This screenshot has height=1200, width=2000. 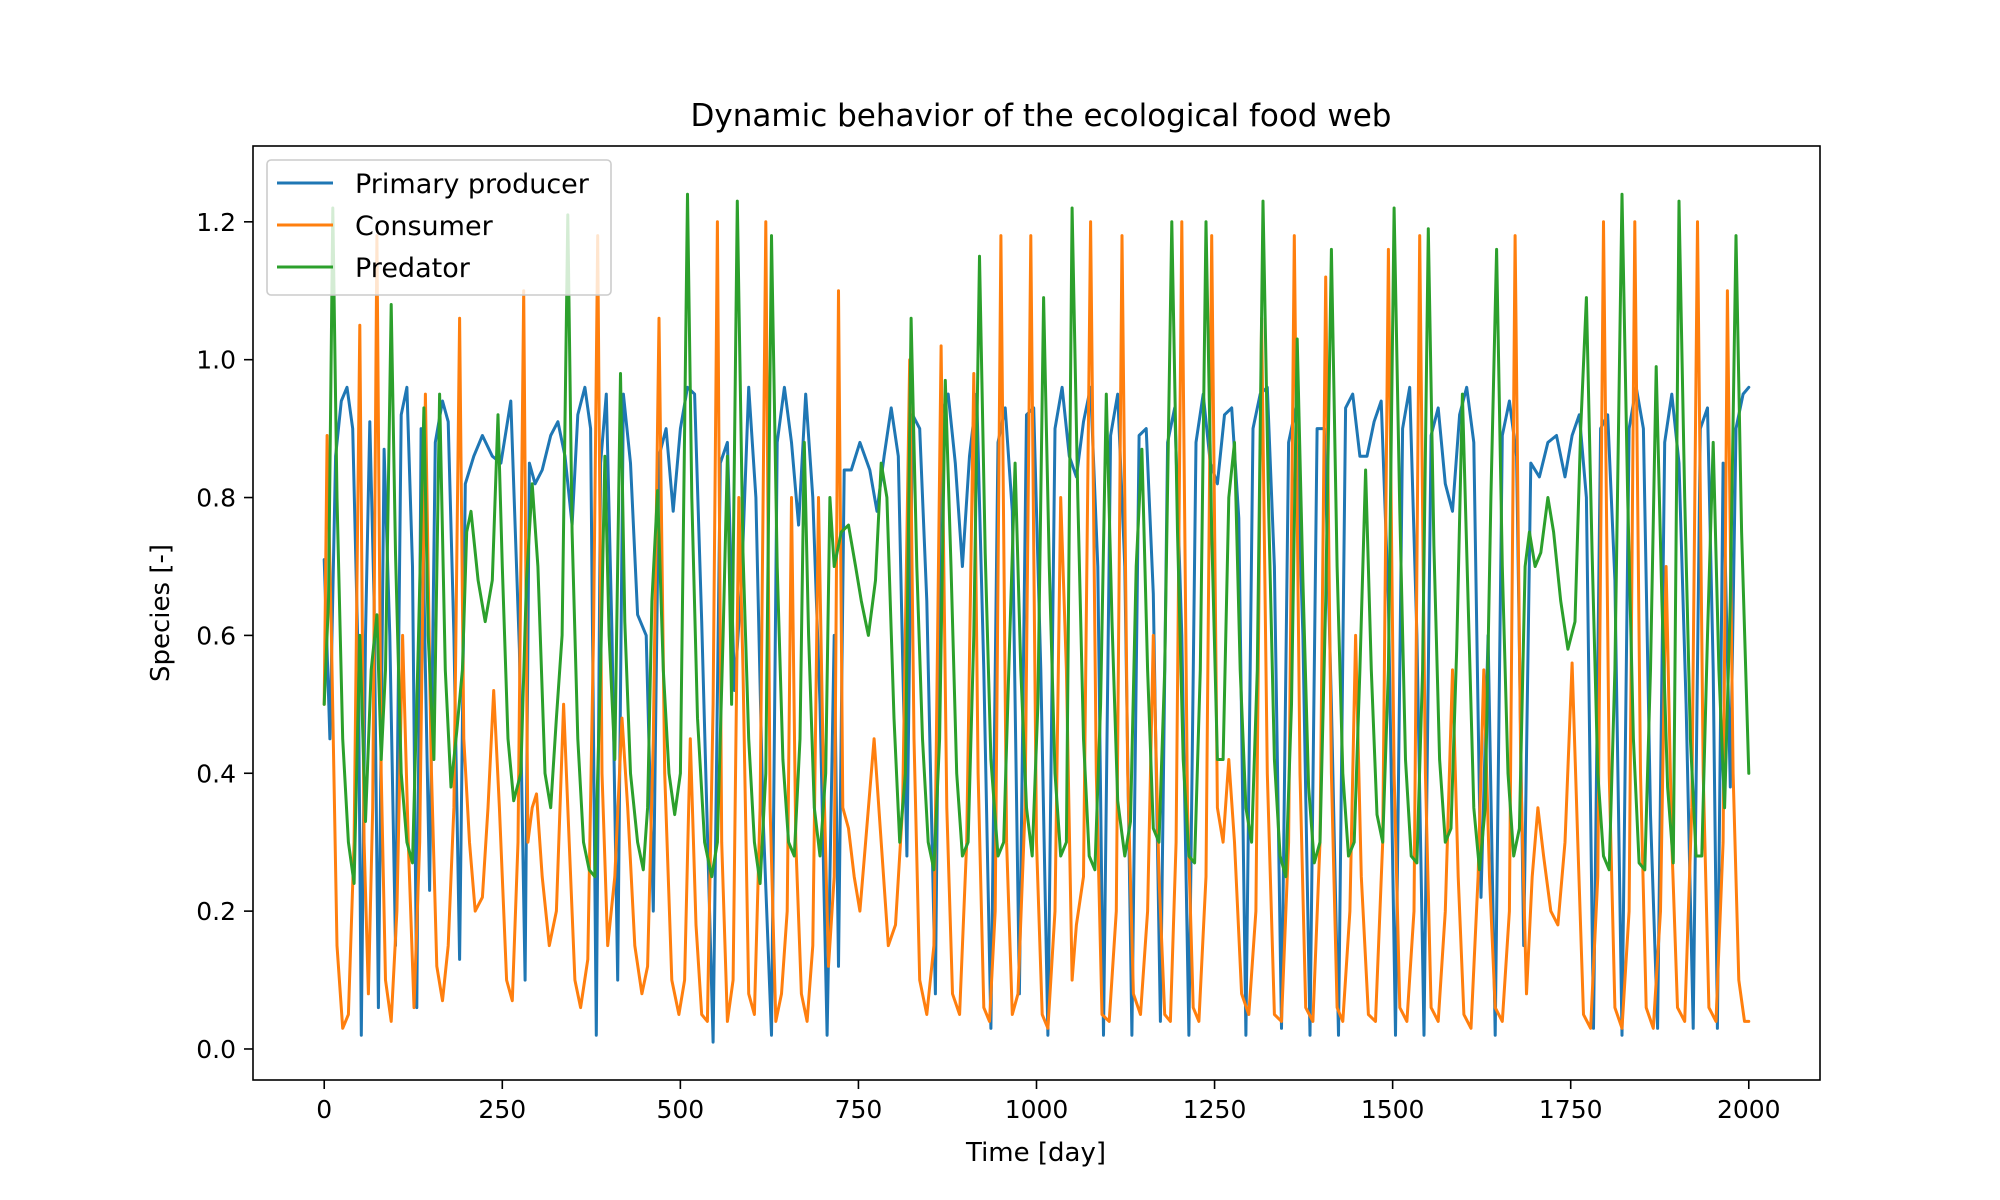 I want to click on legend-entries: Primary producer Consumer Predator, so click(x=433, y=226).